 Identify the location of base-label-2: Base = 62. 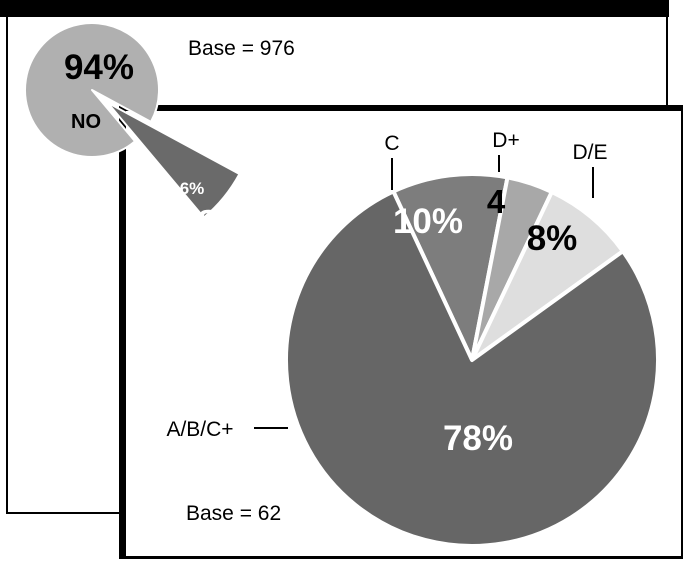
(233, 513).